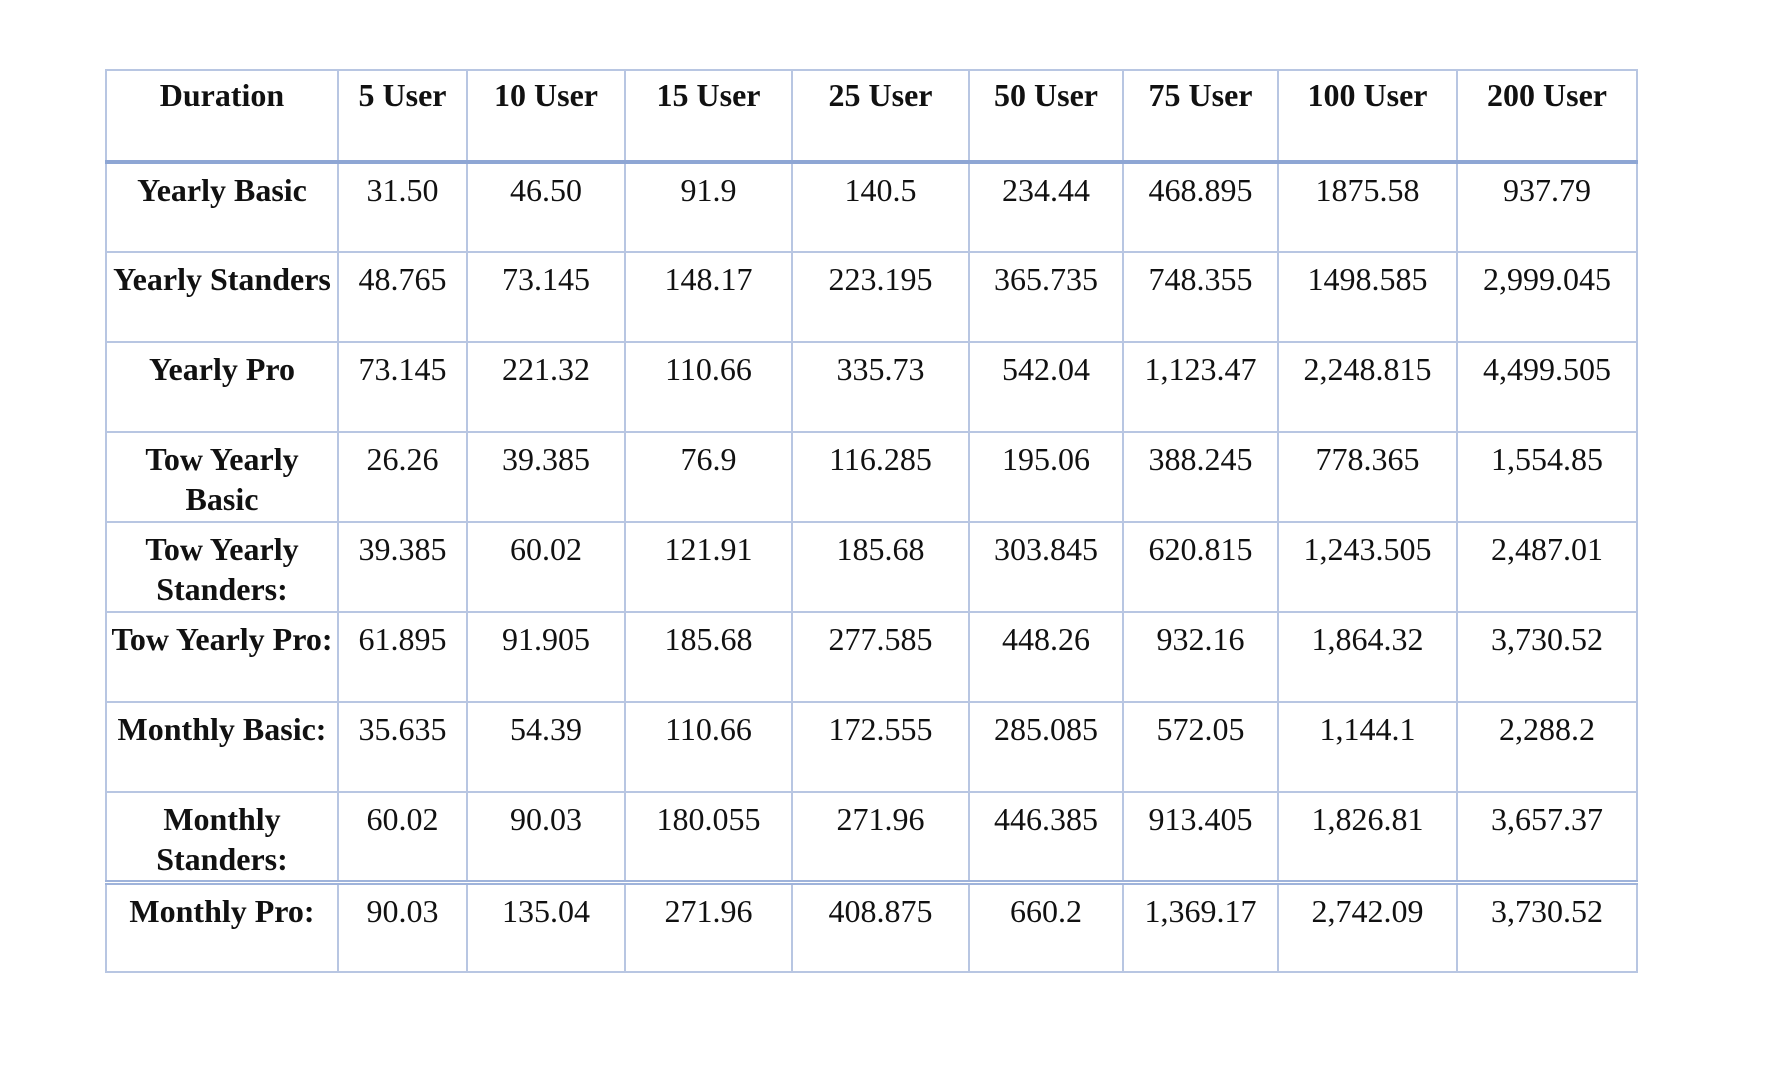  What do you see at coordinates (222, 387) in the screenshot?
I see `row-label: Yearly Pro` at bounding box center [222, 387].